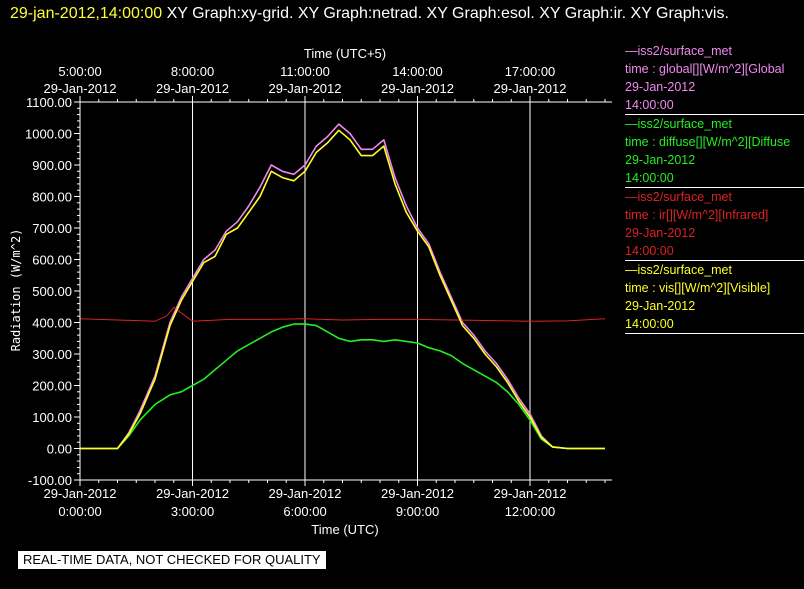  What do you see at coordinates (417, 71) in the screenshot?
I see `top-tick-time-label: 14:00:00` at bounding box center [417, 71].